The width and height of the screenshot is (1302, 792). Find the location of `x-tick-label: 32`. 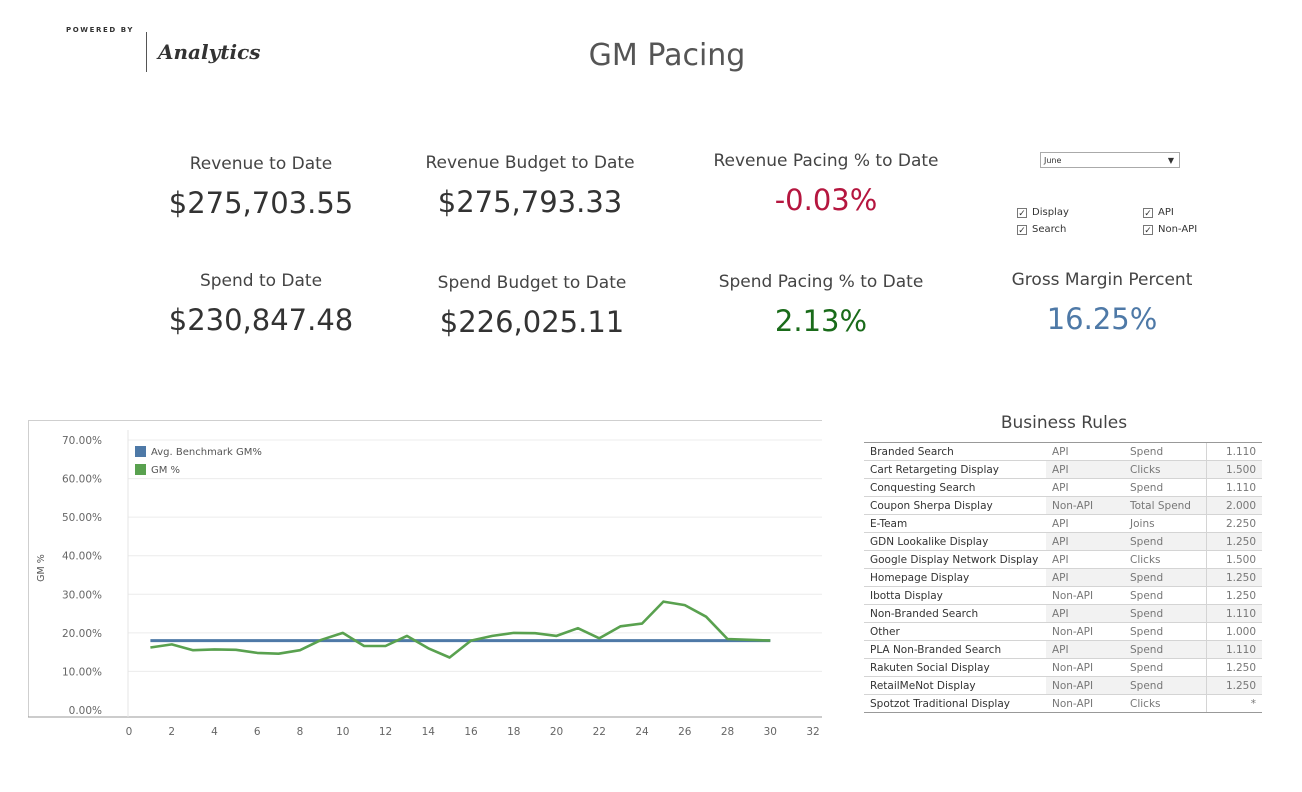

x-tick-label: 32 is located at coordinates (812, 732).